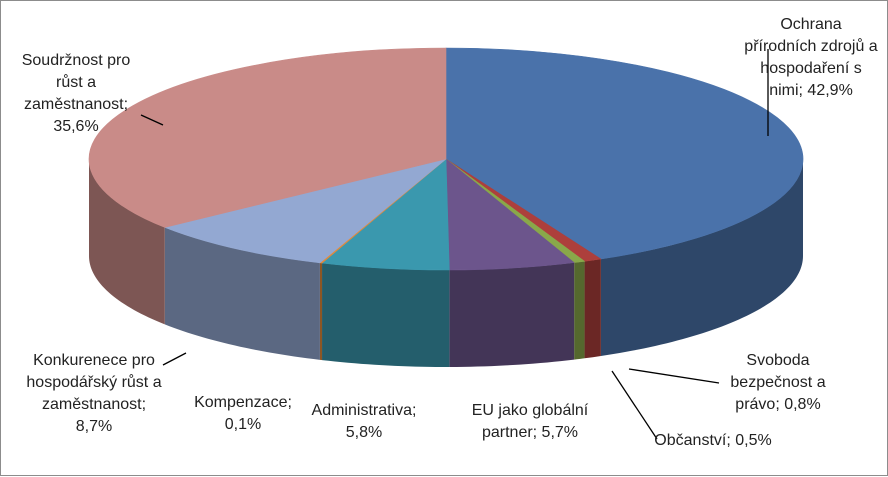 This screenshot has width=888, height=477. What do you see at coordinates (243, 424) in the screenshot?
I see `data-label-line: 0,1%` at bounding box center [243, 424].